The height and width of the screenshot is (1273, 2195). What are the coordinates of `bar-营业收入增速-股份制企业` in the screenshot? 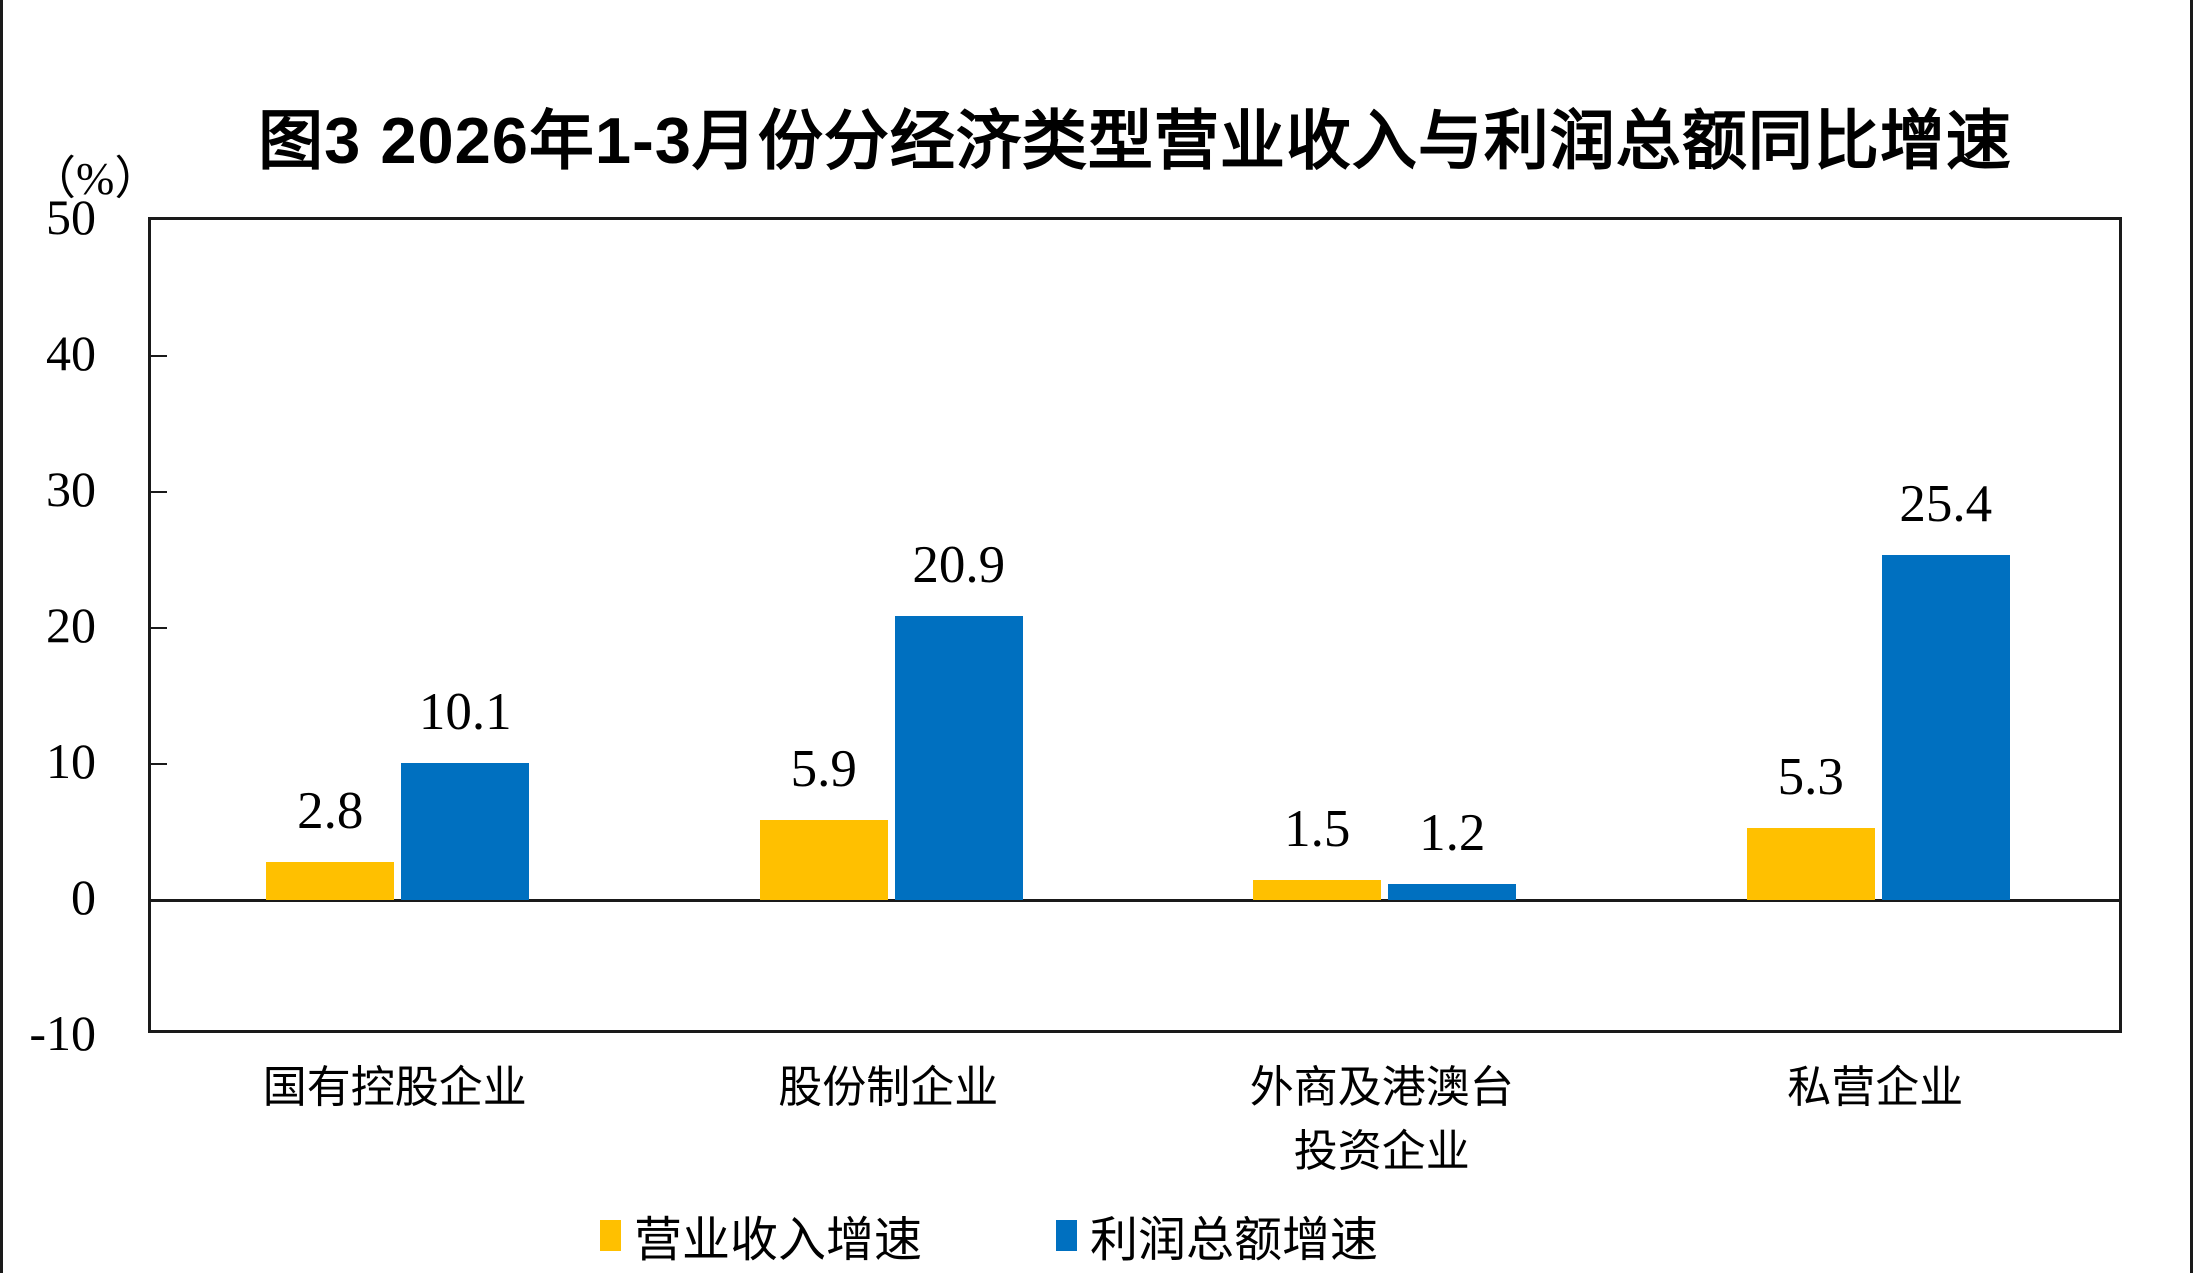 It's located at (823, 859).